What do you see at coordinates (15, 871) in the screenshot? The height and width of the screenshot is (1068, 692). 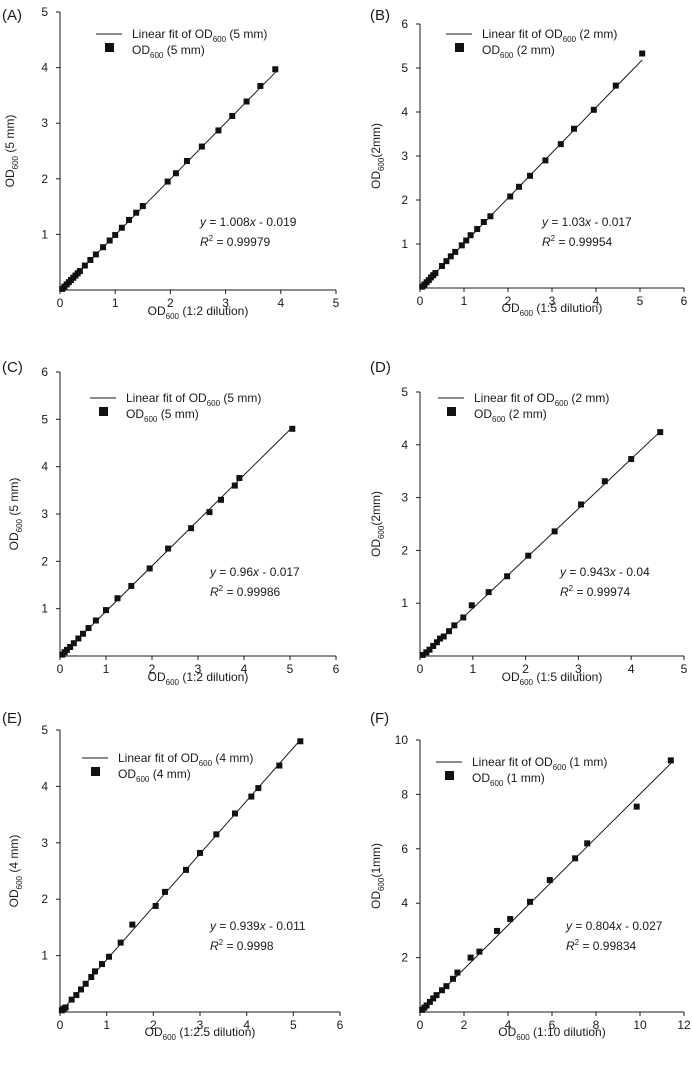 I see `y-axis-title: OD600 (4 mm)` at bounding box center [15, 871].